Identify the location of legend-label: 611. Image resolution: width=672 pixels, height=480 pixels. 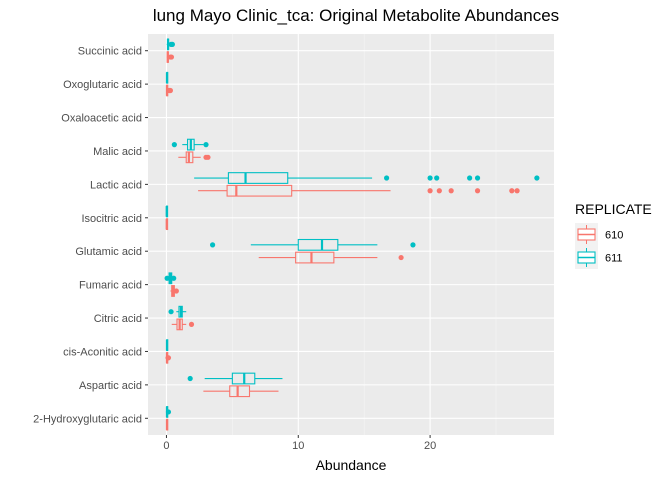
(614, 259).